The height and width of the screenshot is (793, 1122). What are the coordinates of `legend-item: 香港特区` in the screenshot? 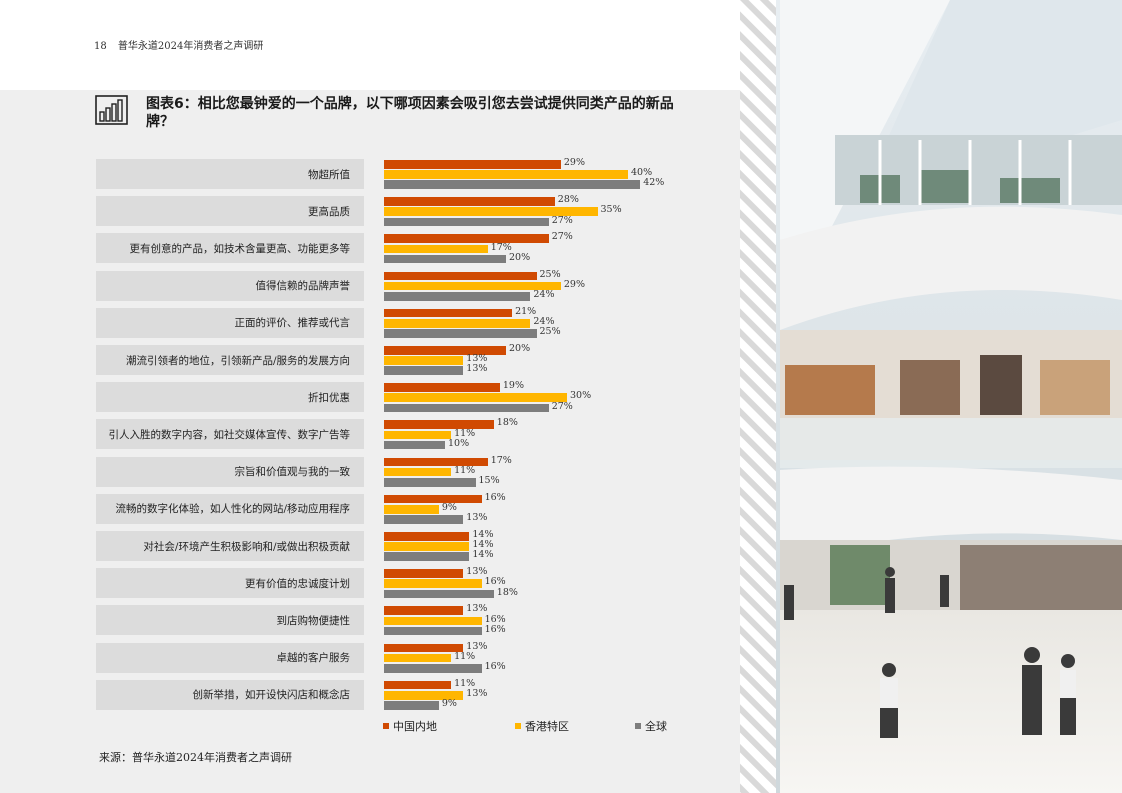 It's located at (542, 726).